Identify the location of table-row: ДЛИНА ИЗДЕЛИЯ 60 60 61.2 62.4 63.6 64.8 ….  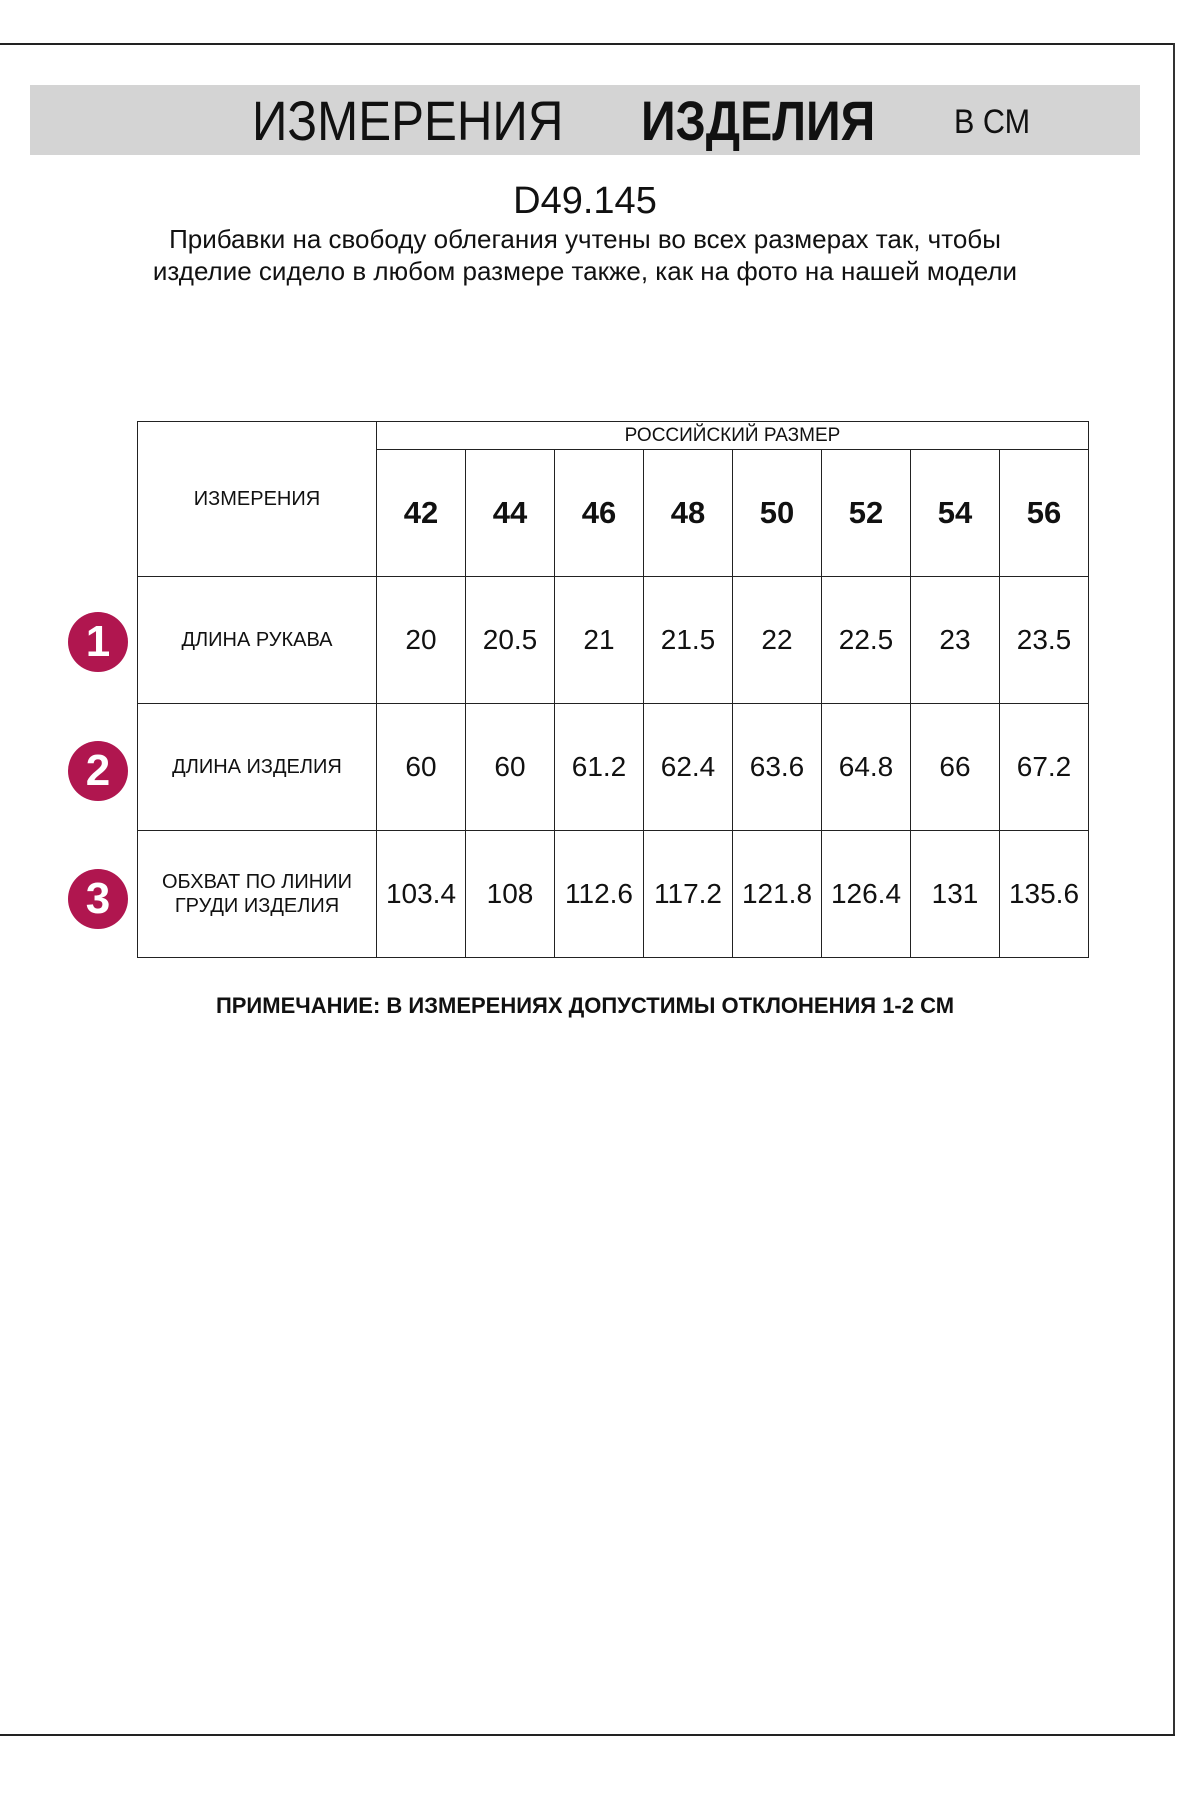
(613, 767).